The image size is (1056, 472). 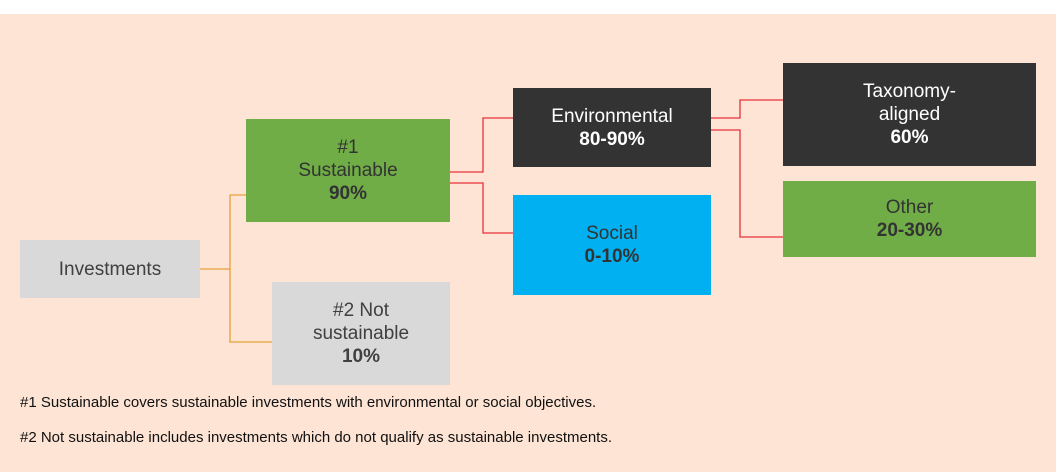 What do you see at coordinates (909, 230) in the screenshot?
I see `node-value: 20-30%` at bounding box center [909, 230].